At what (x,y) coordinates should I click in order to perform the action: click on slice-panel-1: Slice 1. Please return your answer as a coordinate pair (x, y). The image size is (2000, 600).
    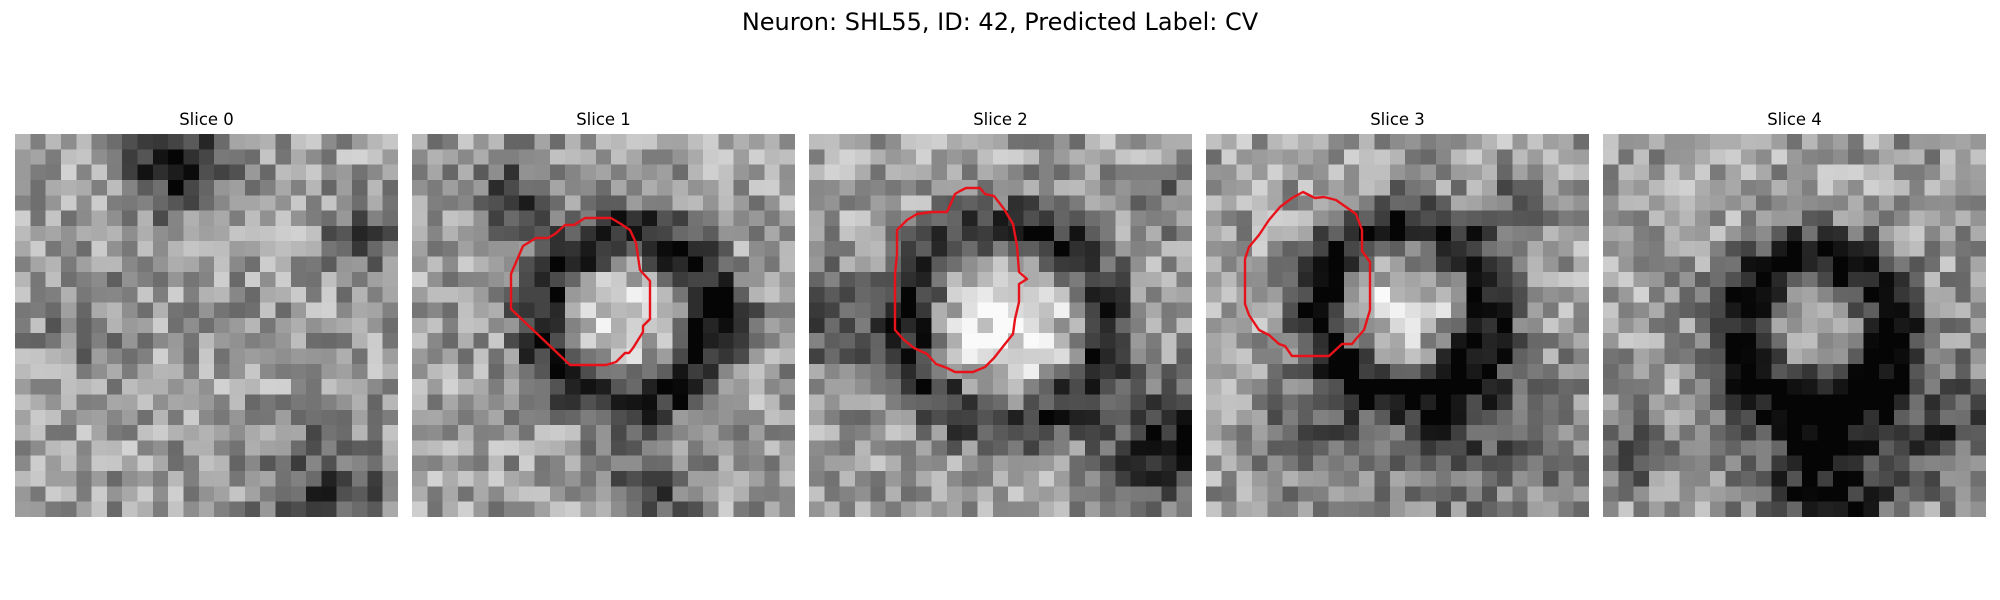
    Looking at the image, I should click on (603, 313).